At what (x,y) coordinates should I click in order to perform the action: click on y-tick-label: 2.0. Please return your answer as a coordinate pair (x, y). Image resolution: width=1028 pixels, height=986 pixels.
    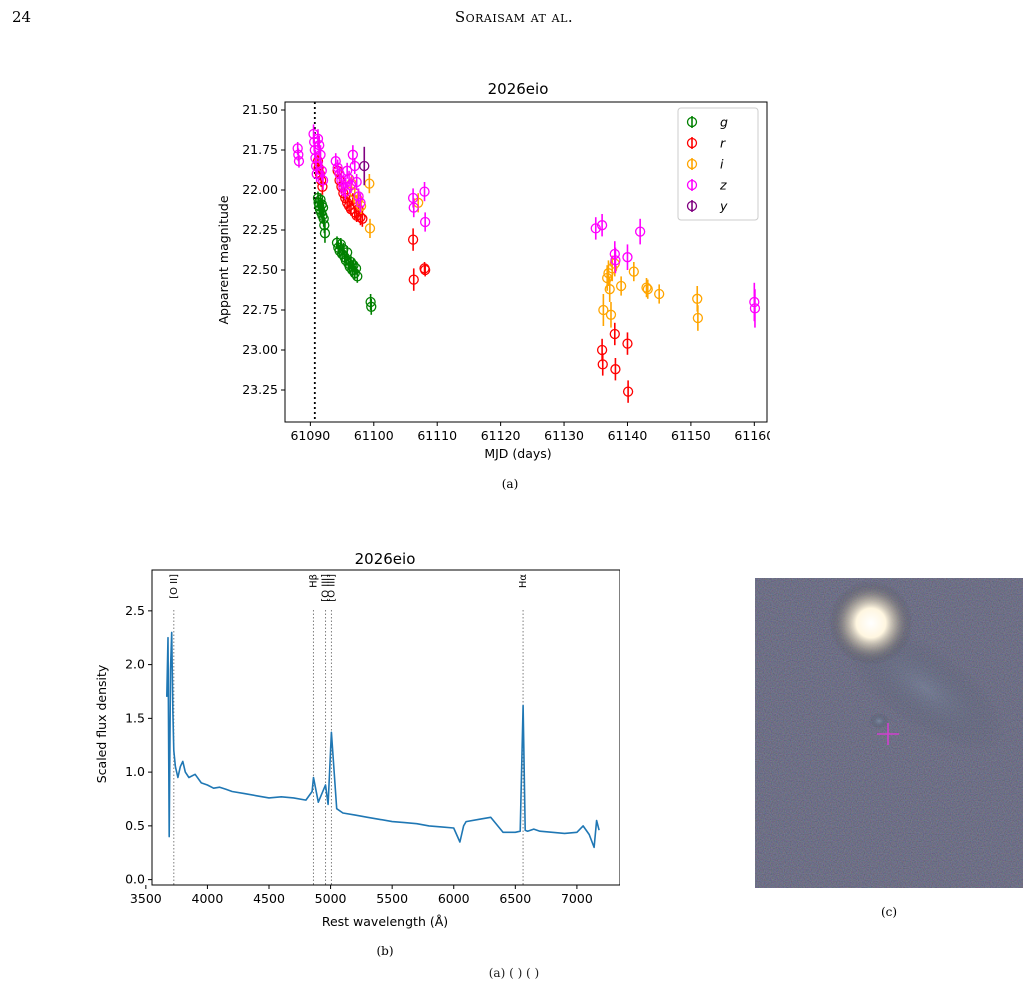
    Looking at the image, I should click on (135, 664).